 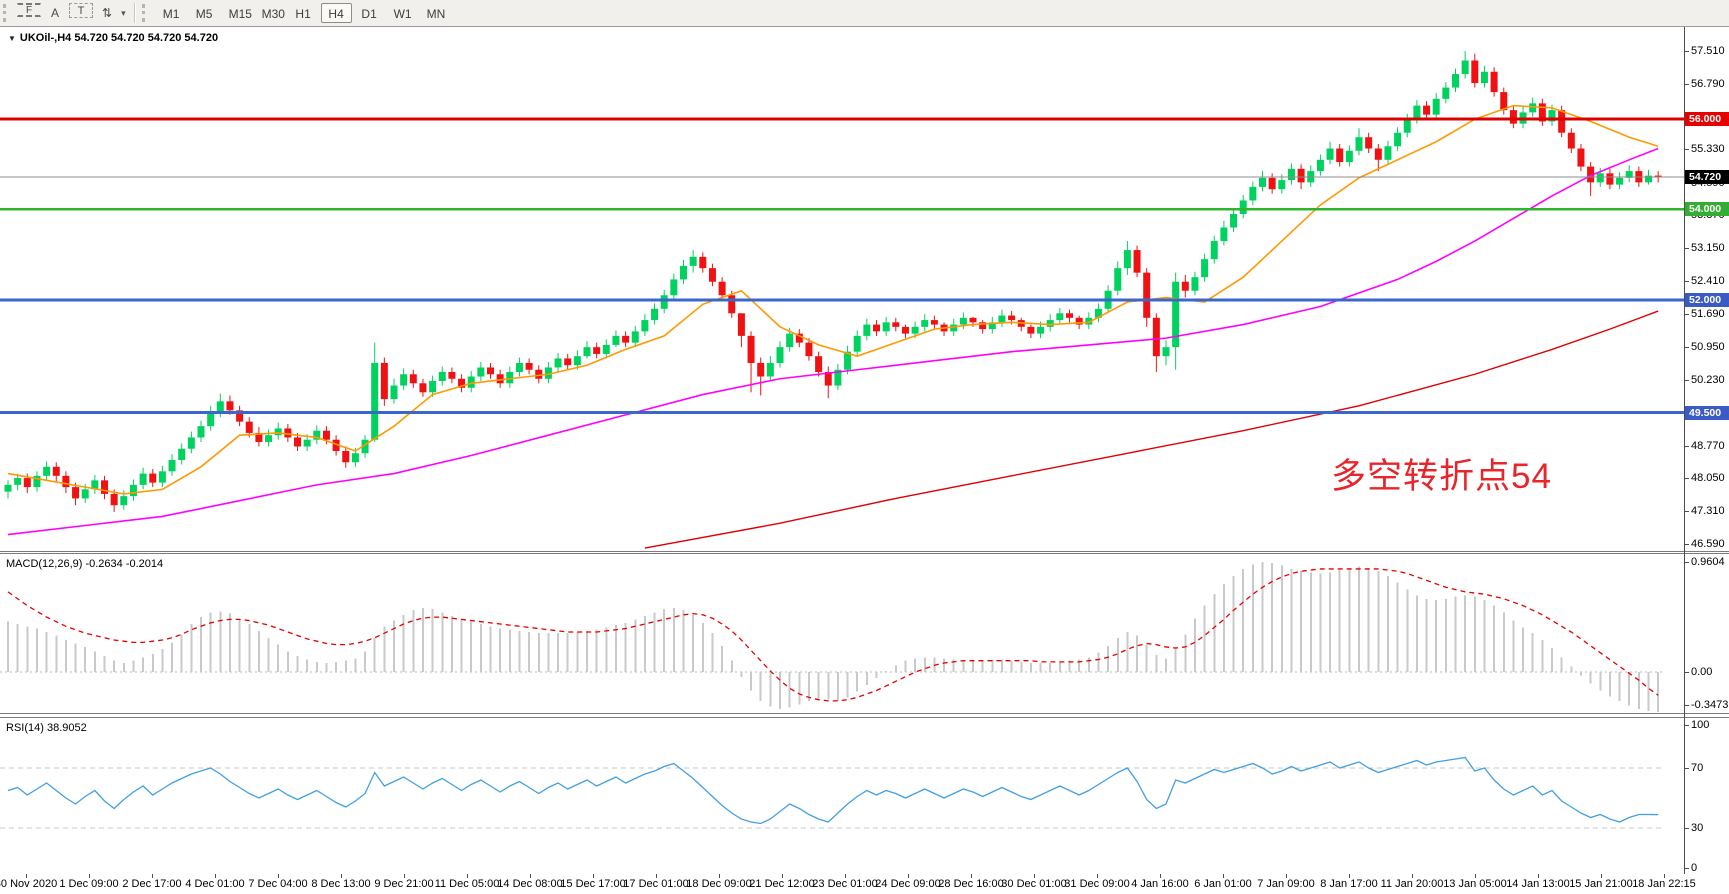 What do you see at coordinates (341, 884) in the screenshot?
I see `time-axis-label: 8 Dec 13:00` at bounding box center [341, 884].